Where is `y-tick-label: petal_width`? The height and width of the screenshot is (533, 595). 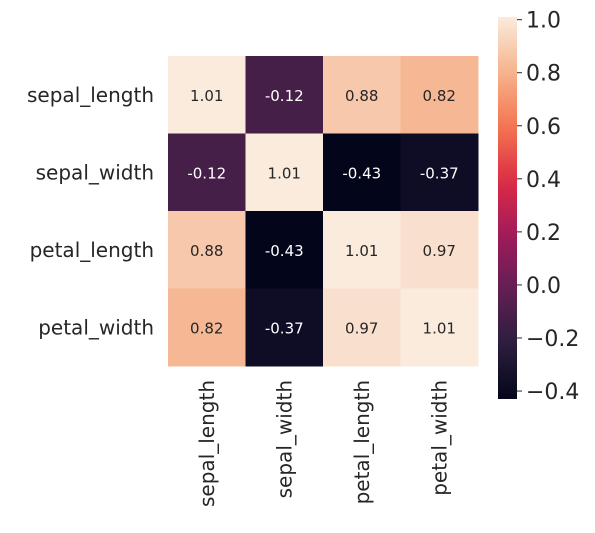 y-tick-label: petal_width is located at coordinates (96, 327).